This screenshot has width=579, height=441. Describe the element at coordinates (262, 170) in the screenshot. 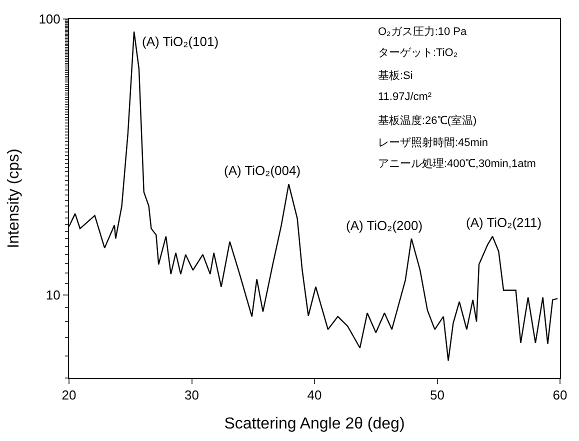

I see `annotation: (A) TiO₂(004)` at that location.